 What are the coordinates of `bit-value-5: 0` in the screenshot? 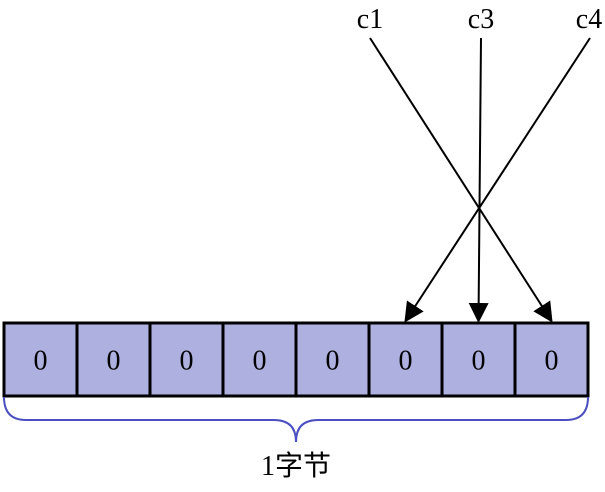 It's located at (406, 361).